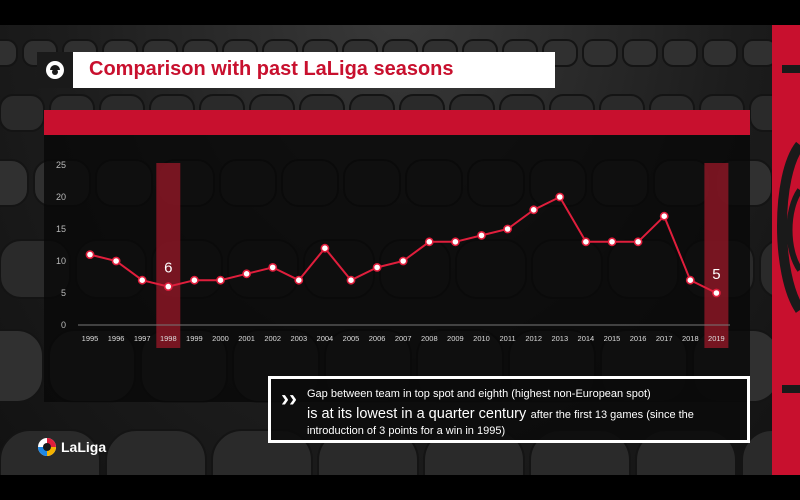 Image resolution: width=800 pixels, height=500 pixels. What do you see at coordinates (61, 229) in the screenshot?
I see `y-tick-label: 15` at bounding box center [61, 229].